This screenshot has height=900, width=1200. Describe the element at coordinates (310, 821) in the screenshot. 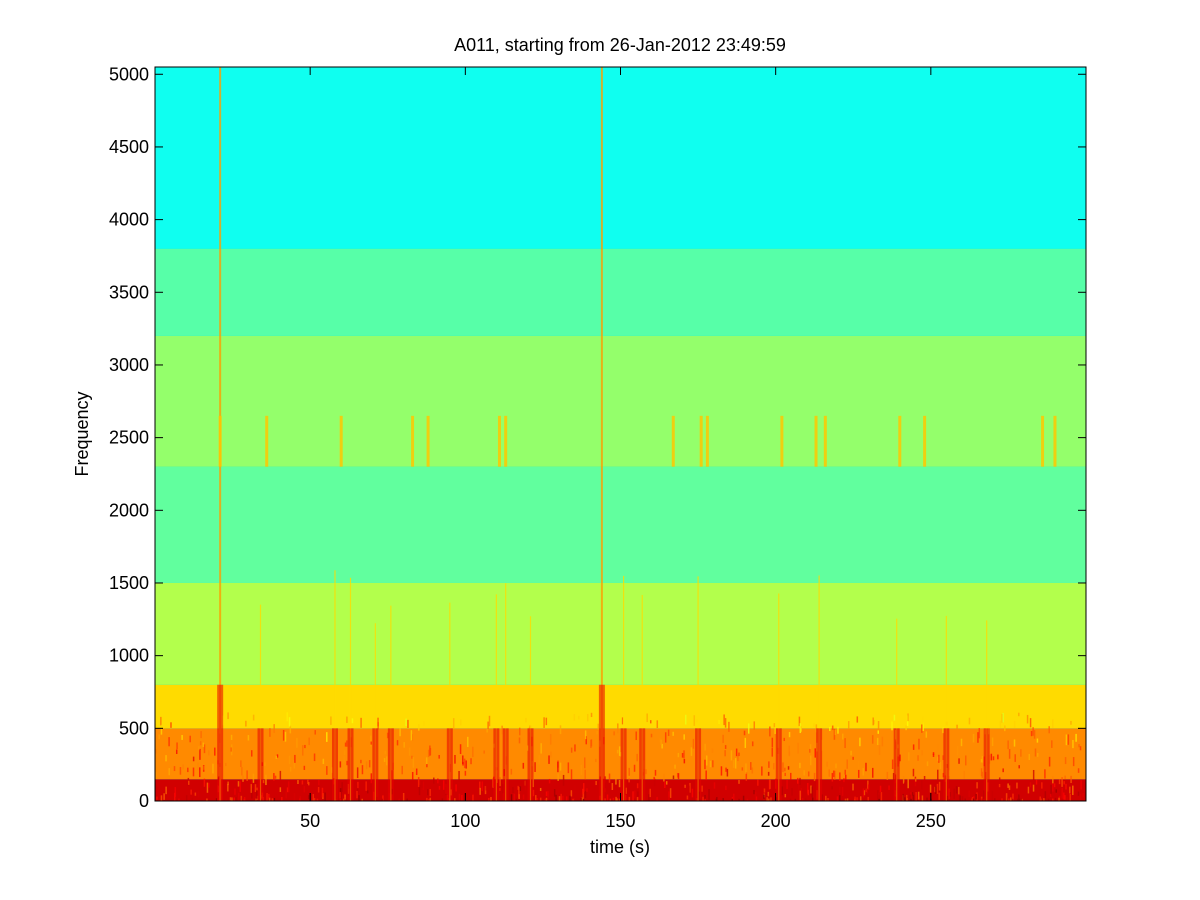

I see `x-tick-label: 50` at that location.